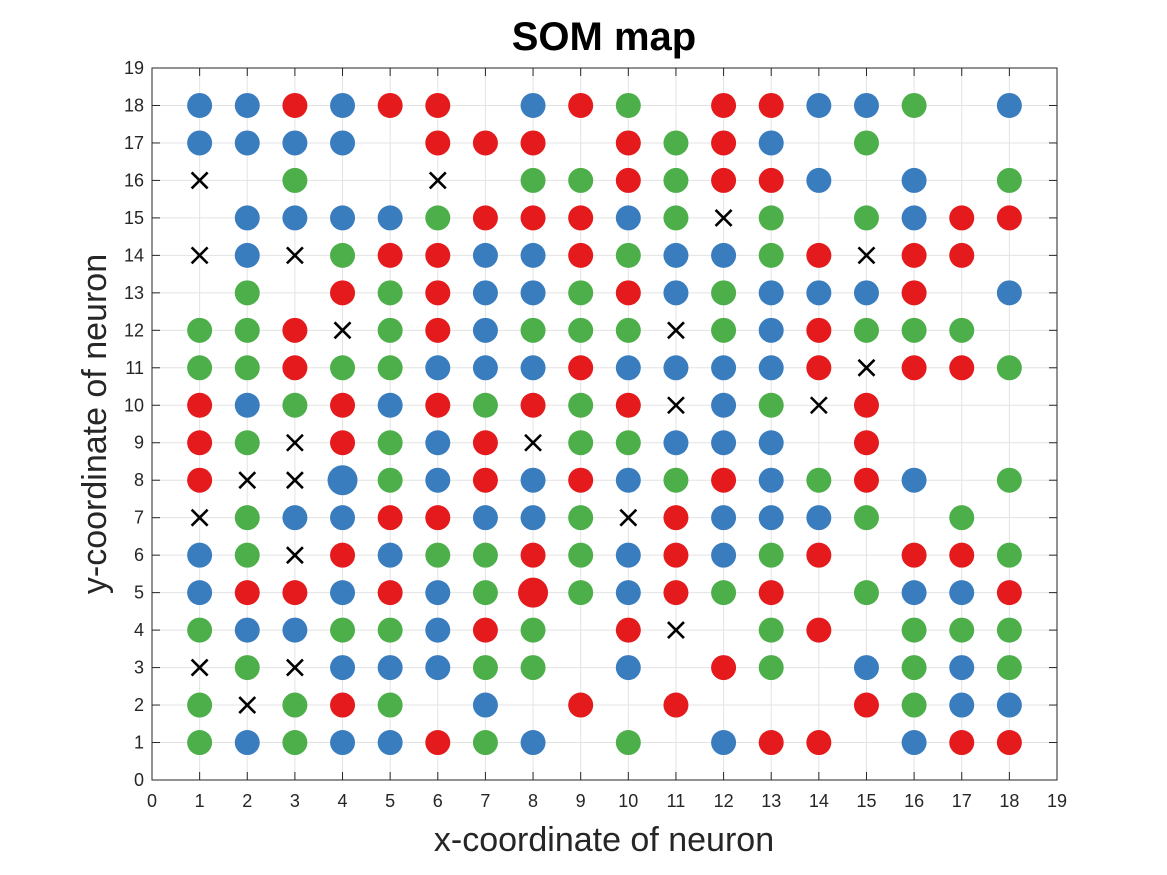 The height and width of the screenshot is (875, 1167). What do you see at coordinates (914, 801) in the screenshot?
I see `x-tick-label: 16` at bounding box center [914, 801].